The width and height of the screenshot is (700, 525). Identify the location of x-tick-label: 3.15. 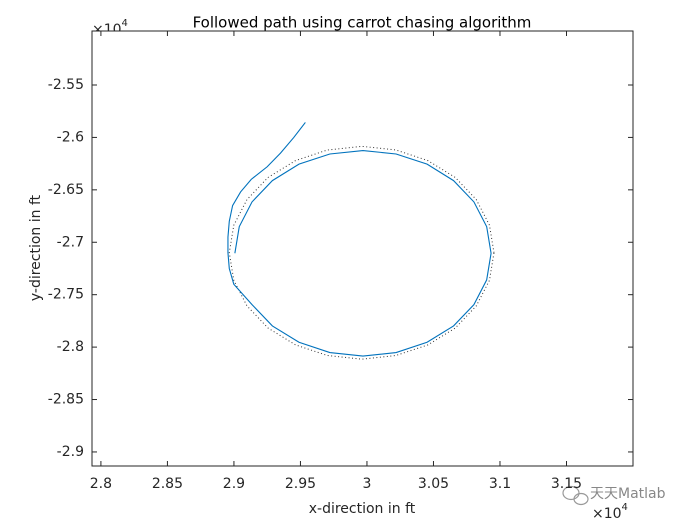
(566, 484).